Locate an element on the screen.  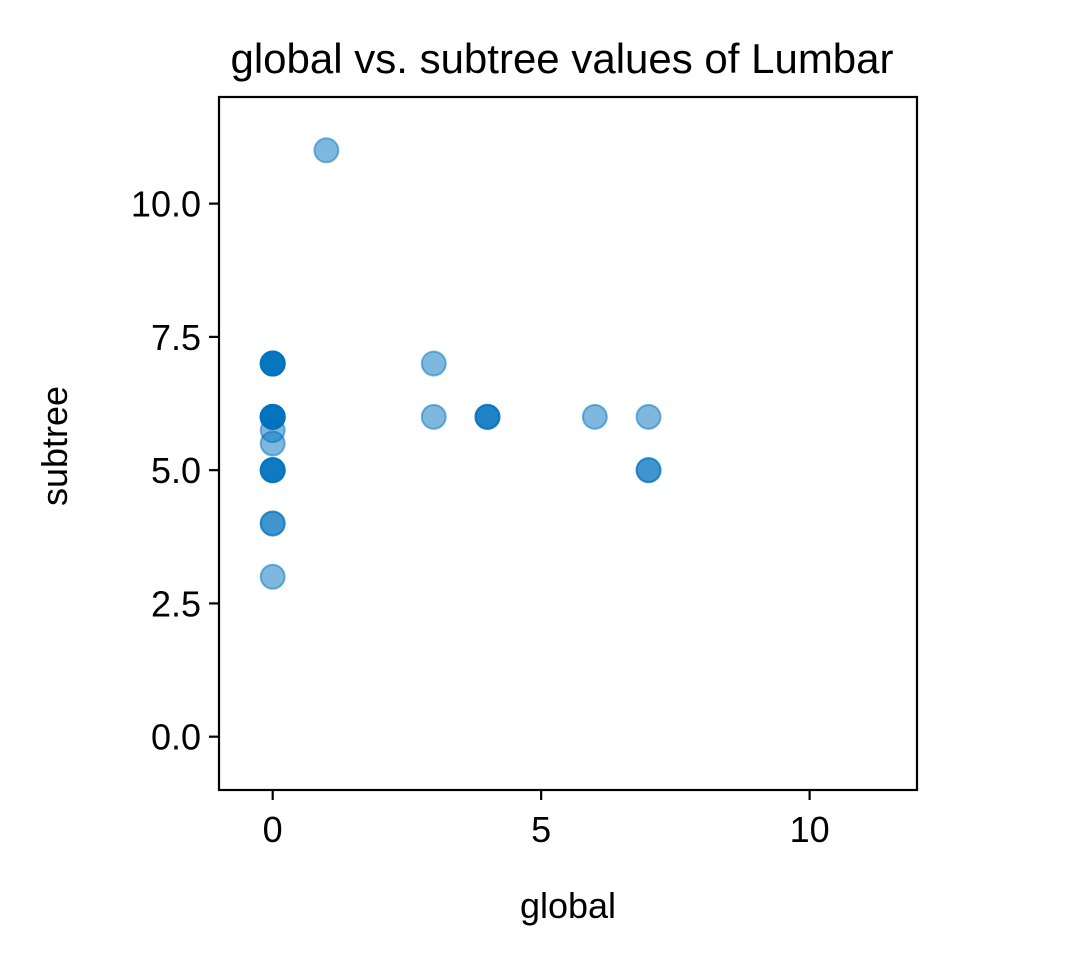
x-tick-label: 0 is located at coordinates (273, 829).